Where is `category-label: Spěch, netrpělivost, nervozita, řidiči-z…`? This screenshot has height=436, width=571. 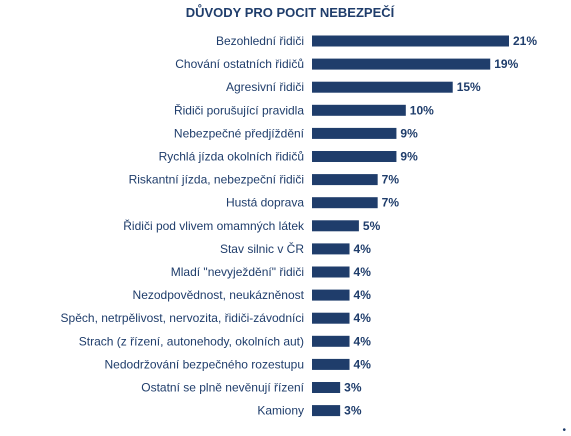
category-label: Spěch, netrpělivost, nervozita, řidiči-z… is located at coordinates (182, 318).